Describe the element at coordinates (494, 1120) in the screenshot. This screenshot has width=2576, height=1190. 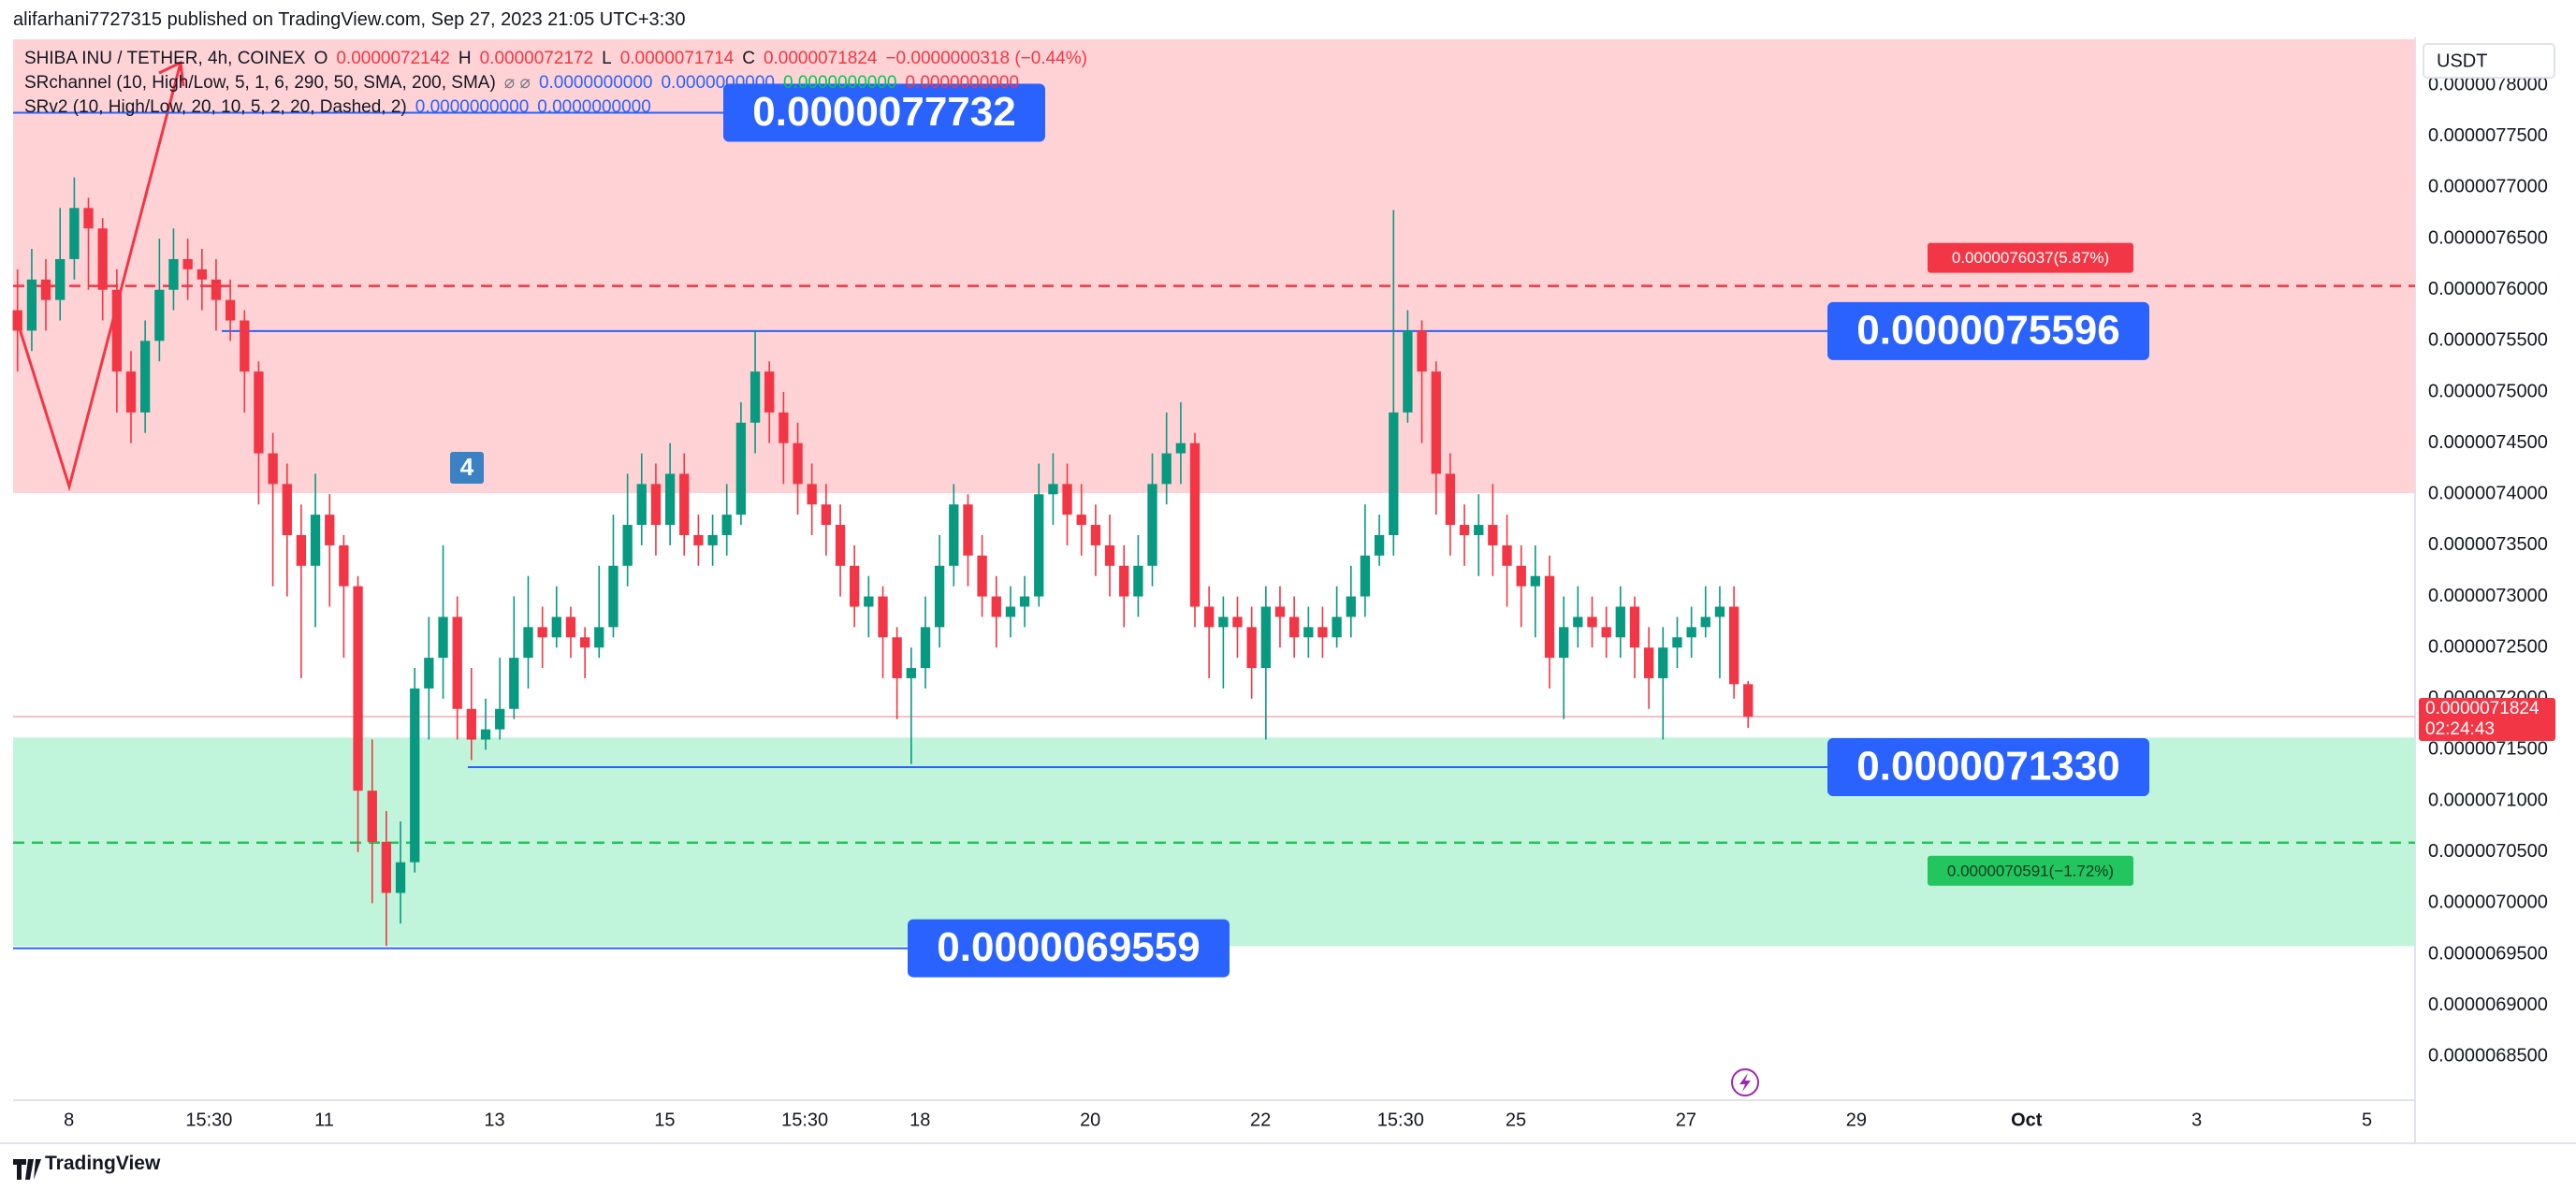
I see `x-tick-label: 13` at that location.